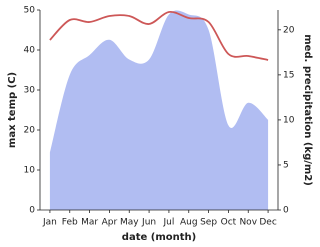 This screenshot has height=247, width=320. Describe the element at coordinates (286, 211) in the screenshot. I see `y2-tick-label: 0` at that location.